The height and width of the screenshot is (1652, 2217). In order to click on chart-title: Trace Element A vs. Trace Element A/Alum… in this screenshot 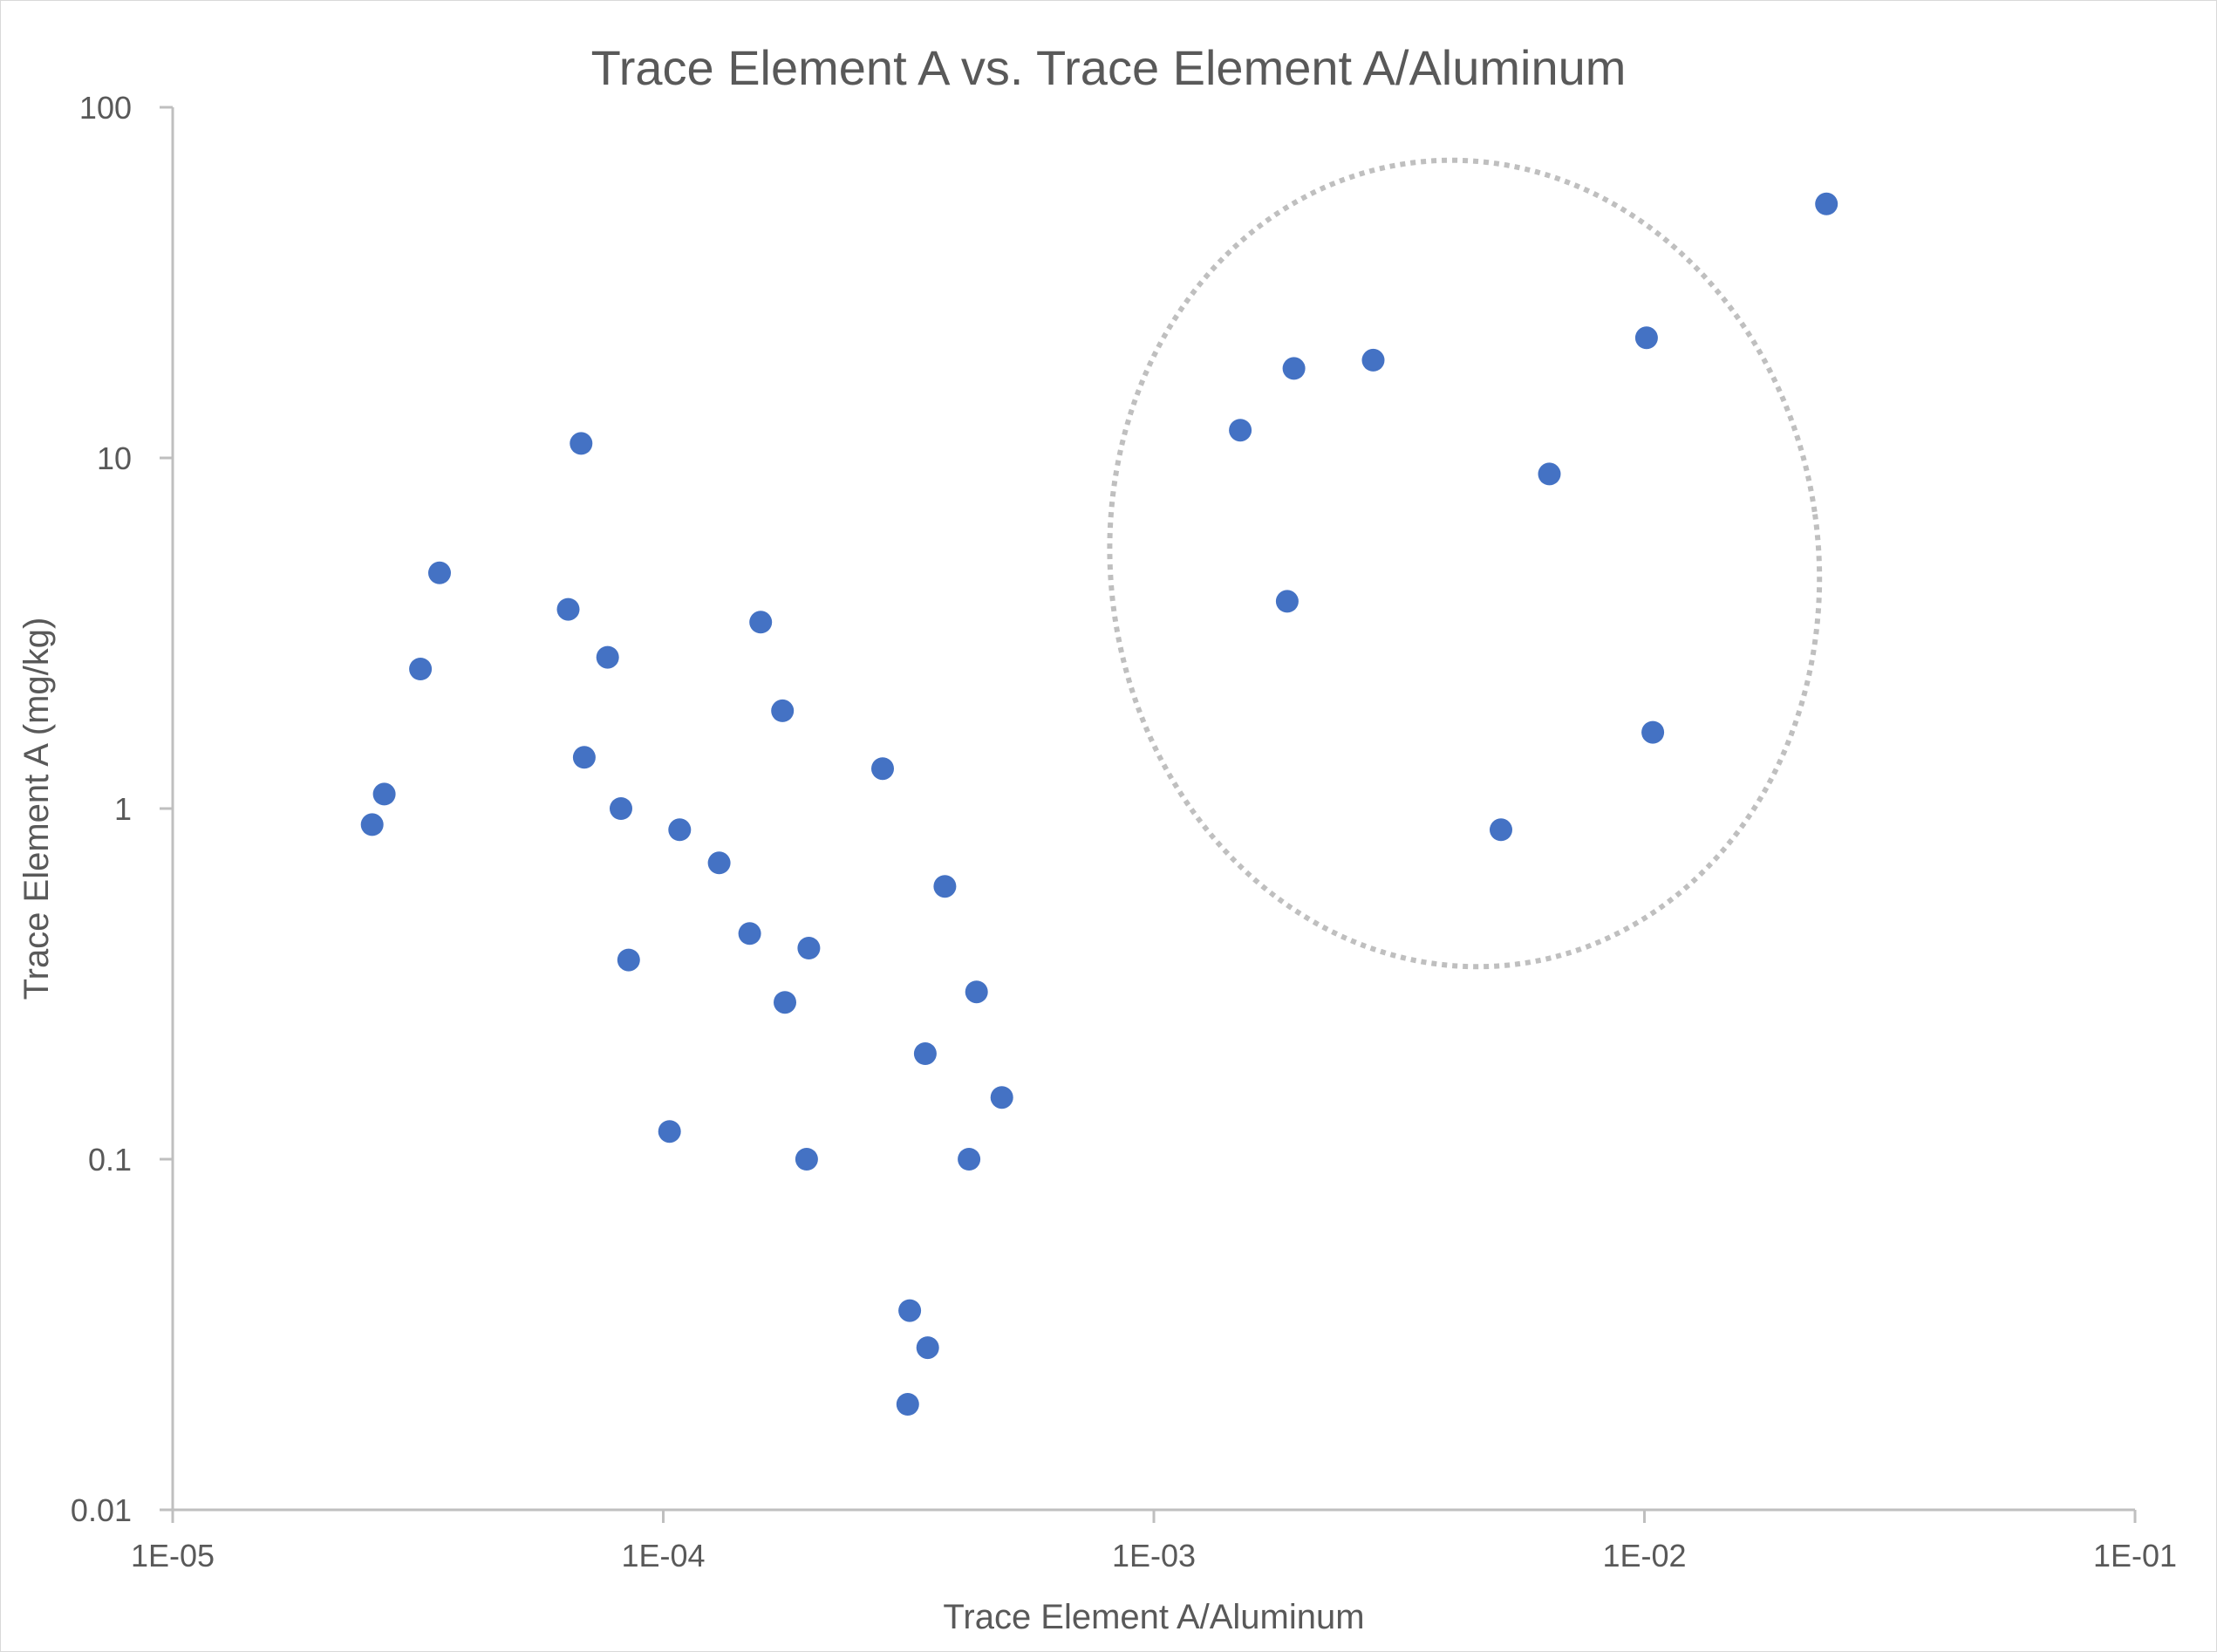, I will do `click(1109, 67)`.